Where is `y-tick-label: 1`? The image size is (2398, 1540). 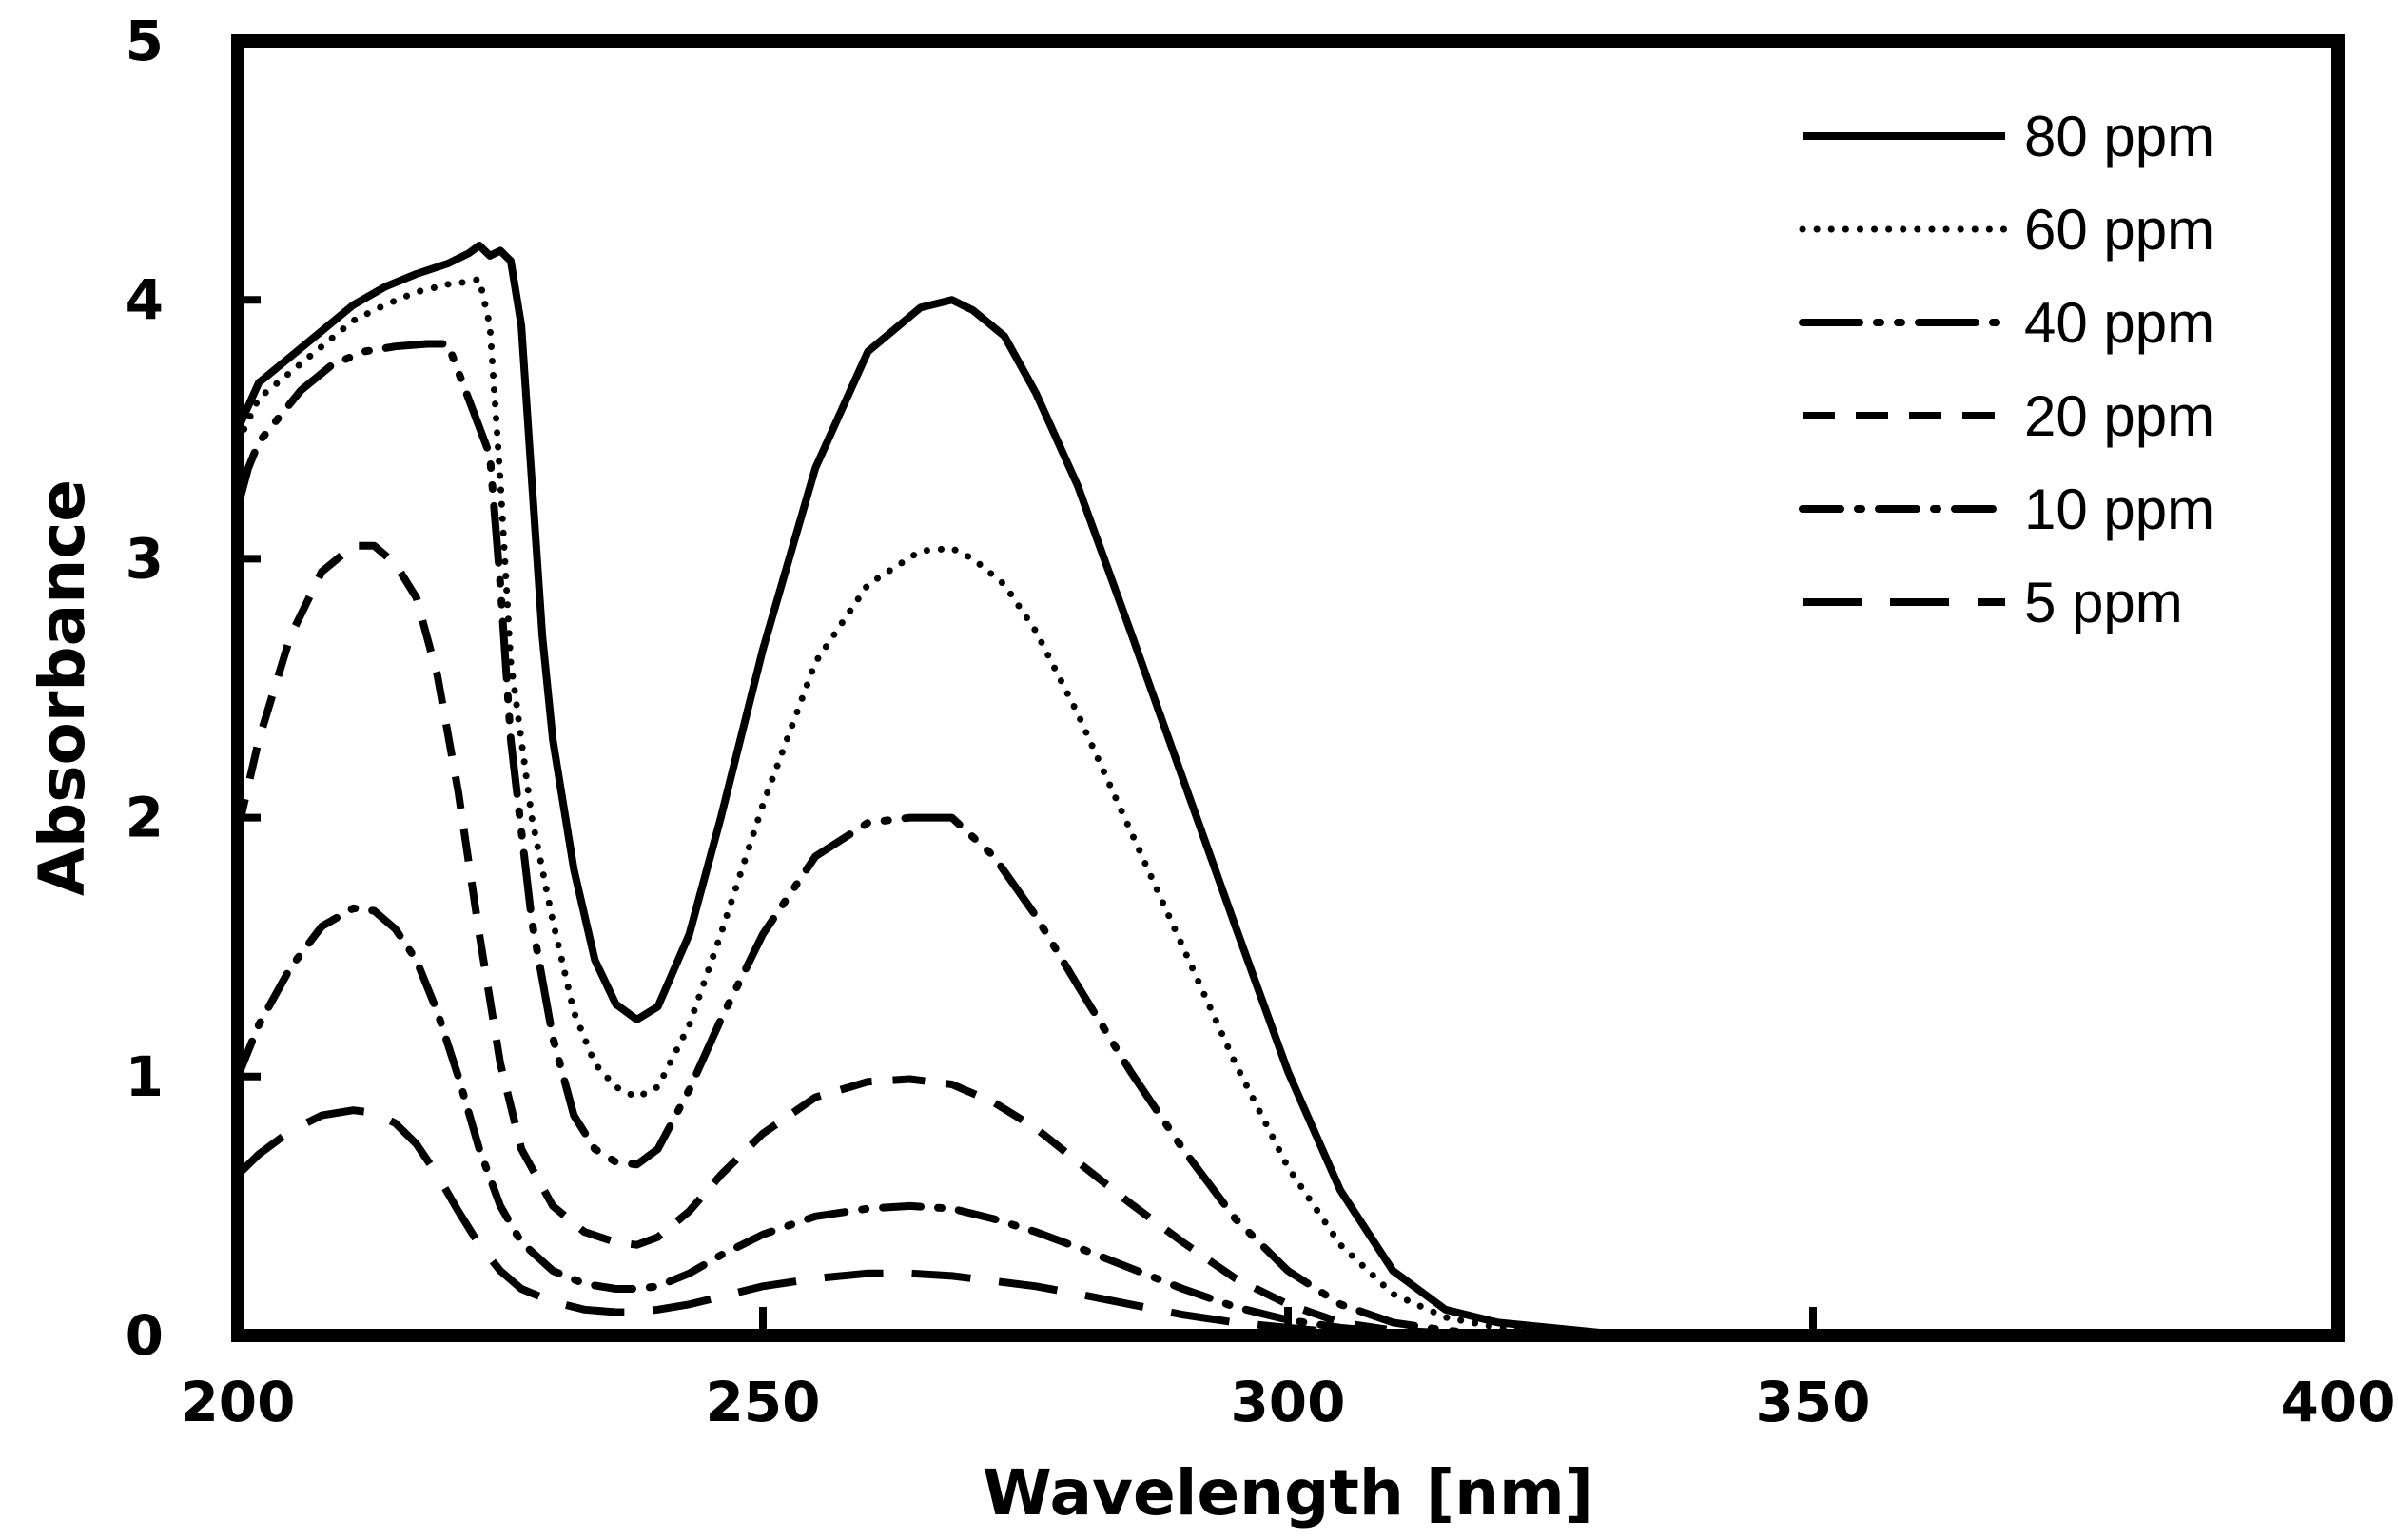
y-tick-label: 1 is located at coordinates (145, 1076).